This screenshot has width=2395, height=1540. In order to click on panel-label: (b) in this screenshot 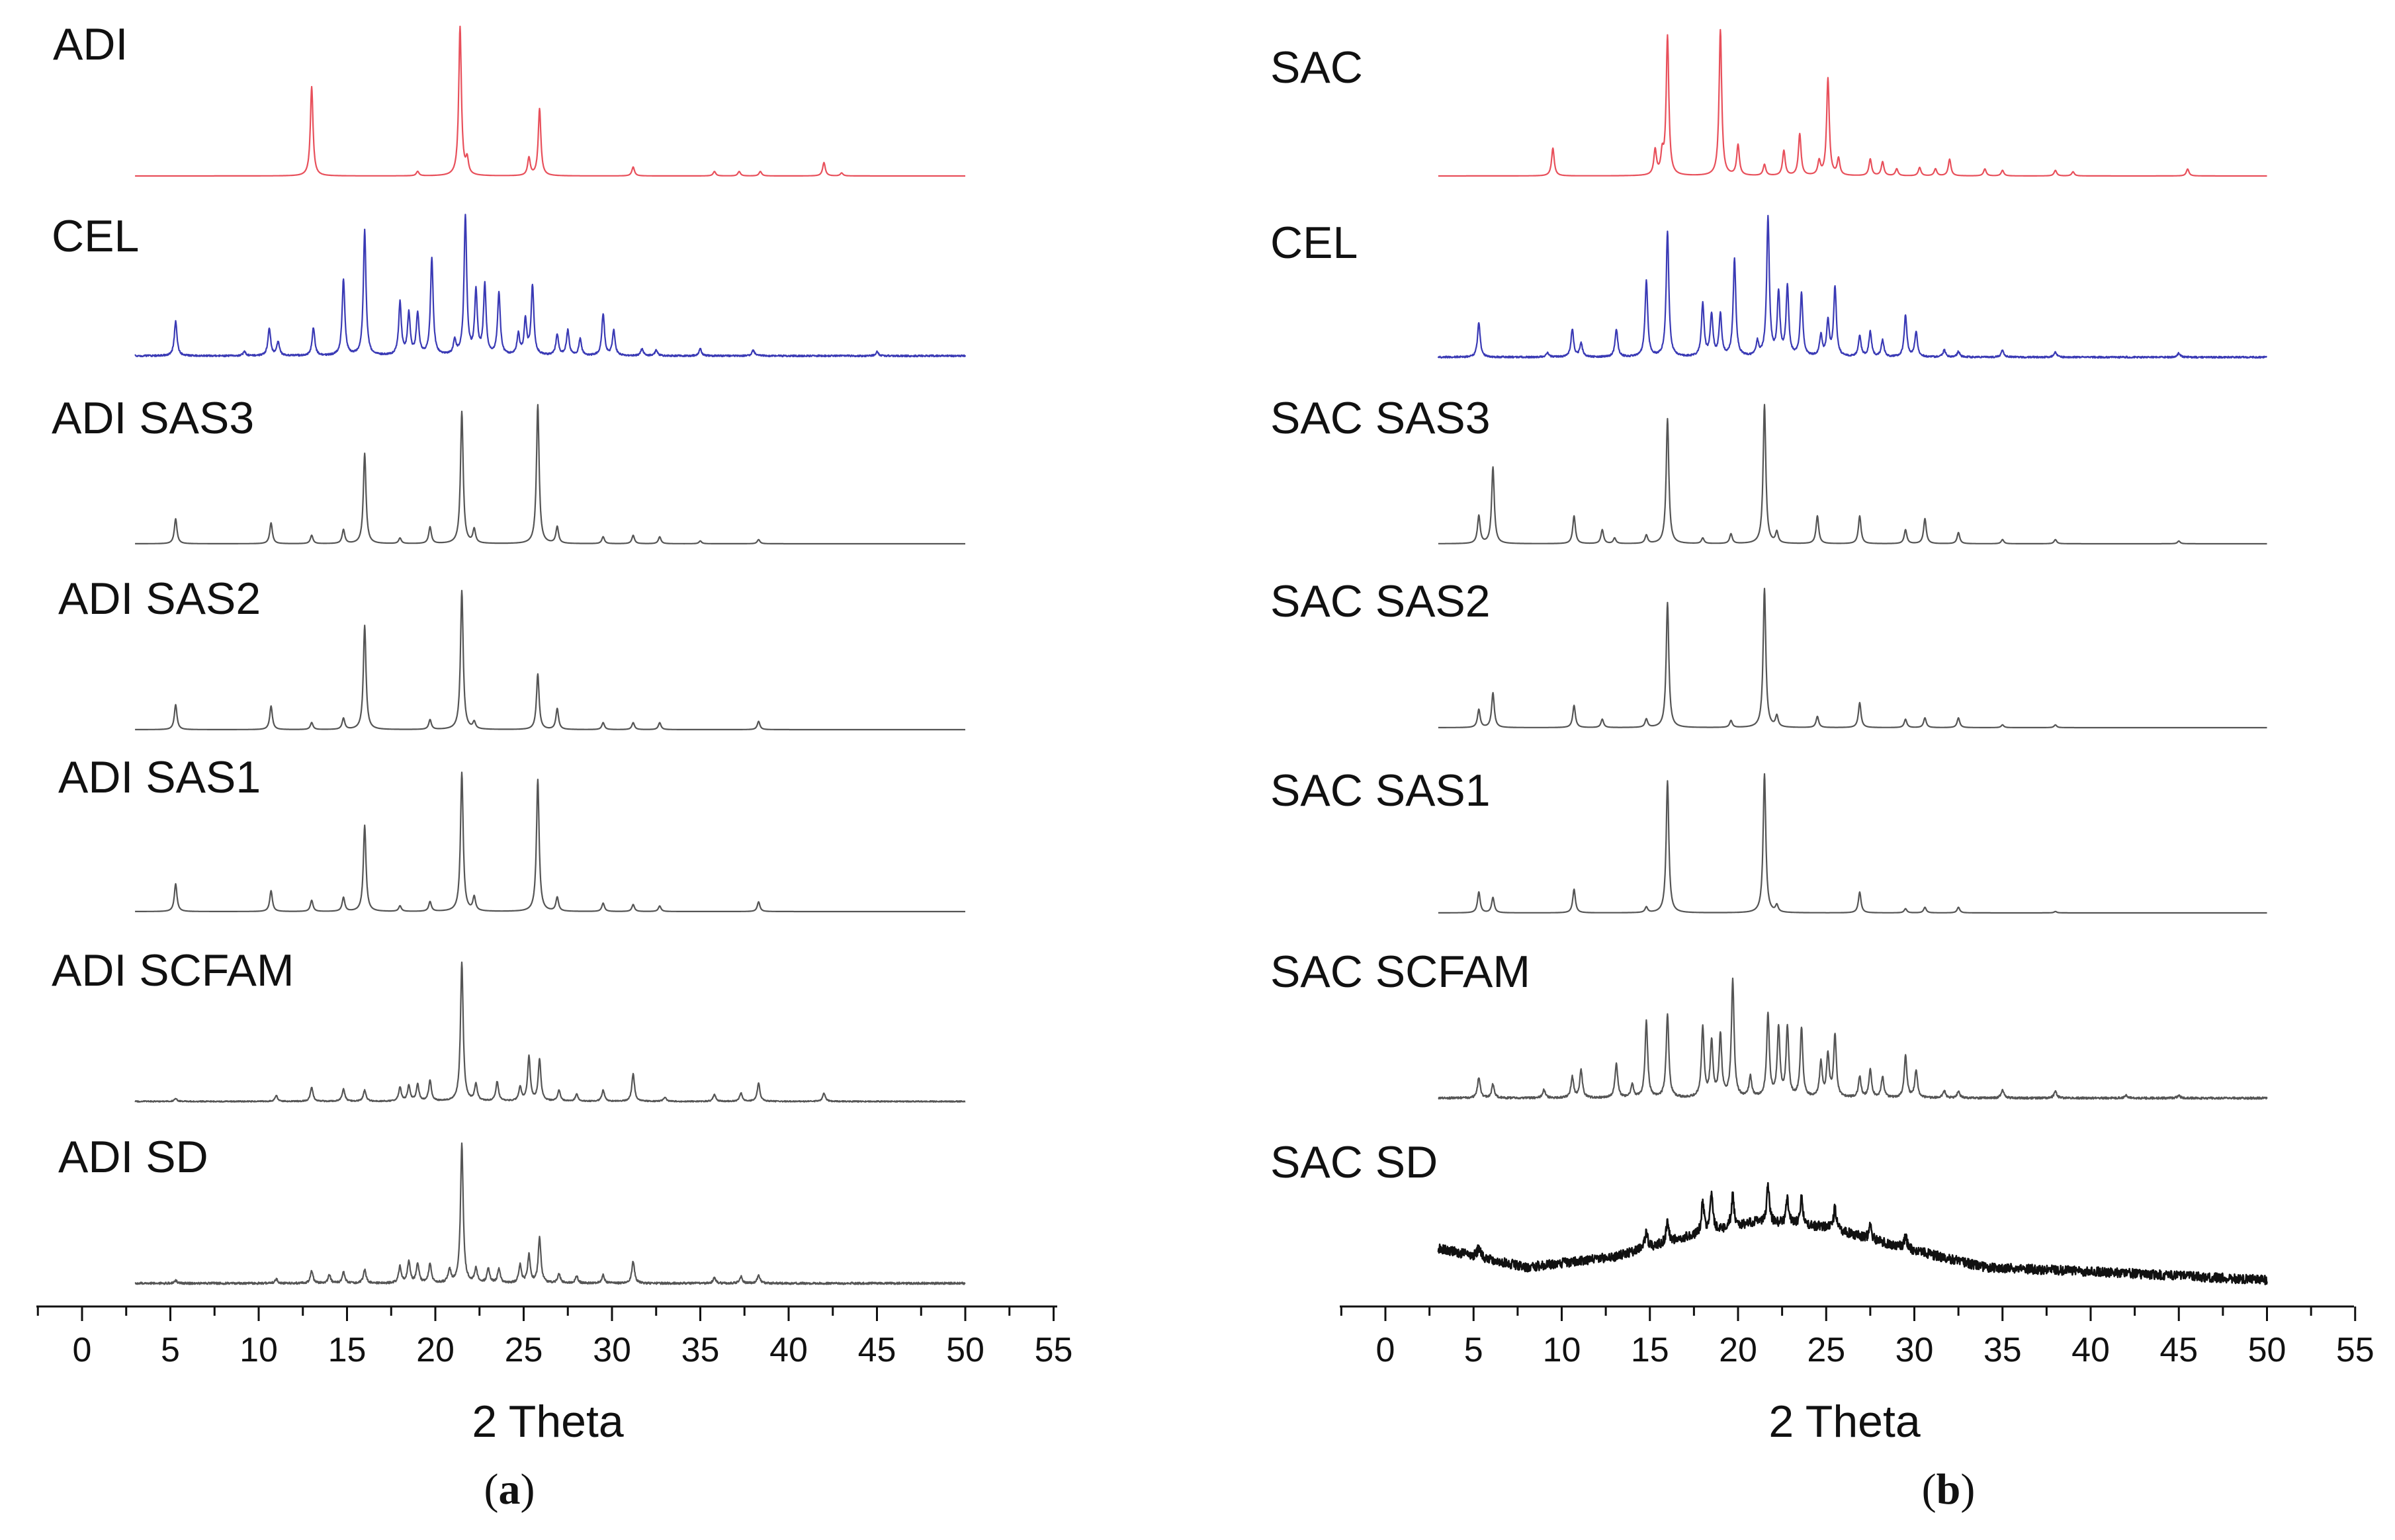, I will do `click(1949, 1489)`.